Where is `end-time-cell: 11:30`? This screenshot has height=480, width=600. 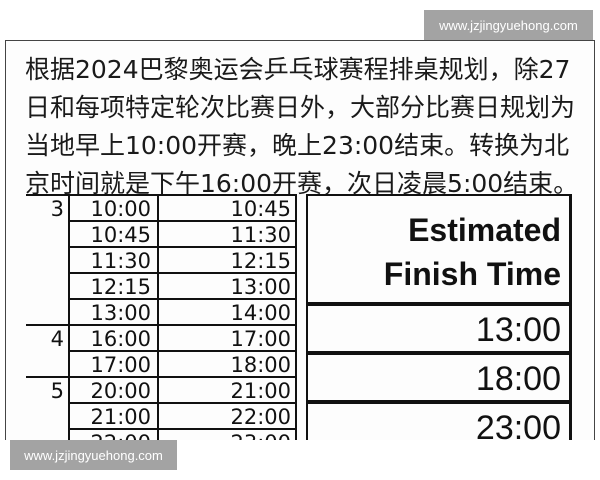 end-time-cell: 11:30 is located at coordinates (227, 233).